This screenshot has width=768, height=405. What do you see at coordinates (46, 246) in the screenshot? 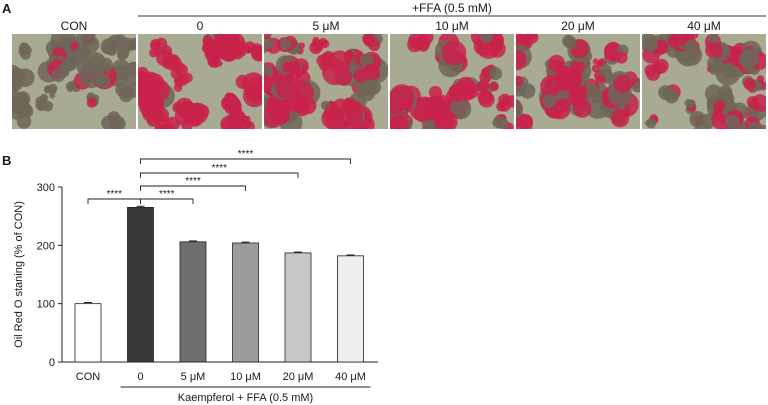
I see `y-tick-label: 200` at bounding box center [46, 246].